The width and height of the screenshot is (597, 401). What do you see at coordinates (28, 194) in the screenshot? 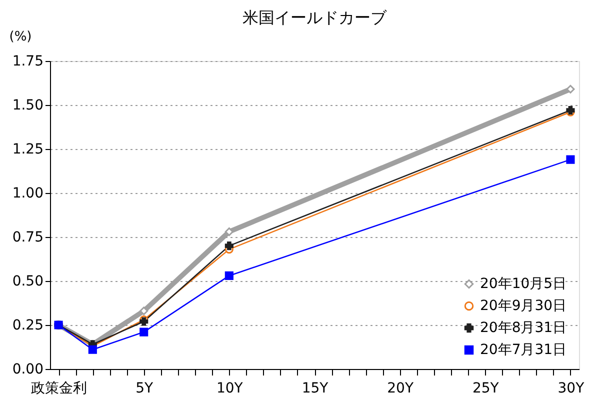
I see `y-tick-label: 1.00` at bounding box center [28, 194].